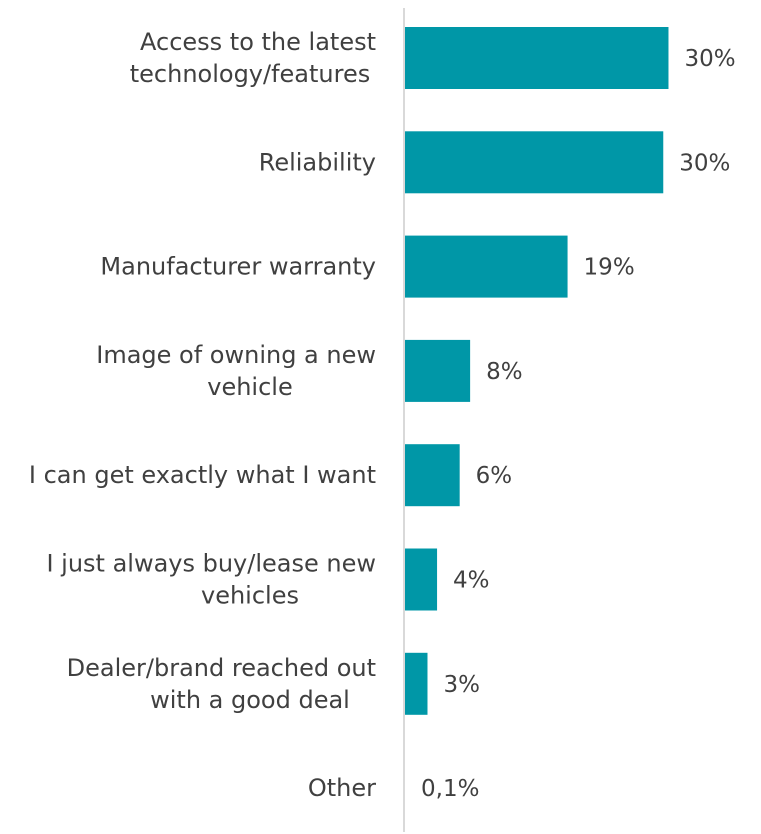 This screenshot has height=834, width=761. Describe the element at coordinates (461, 685) in the screenshot. I see `value-label-6: 3%` at that location.